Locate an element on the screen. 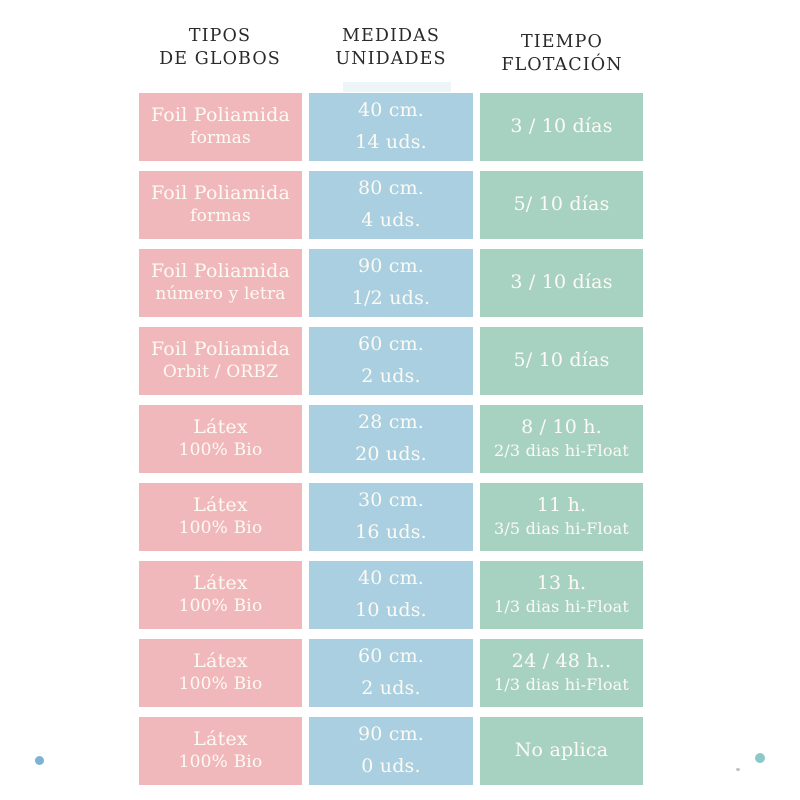 This screenshot has height=800, width=800. float-time-cell: 11 h. 3/5 dias hi-Float is located at coordinates (561, 517).